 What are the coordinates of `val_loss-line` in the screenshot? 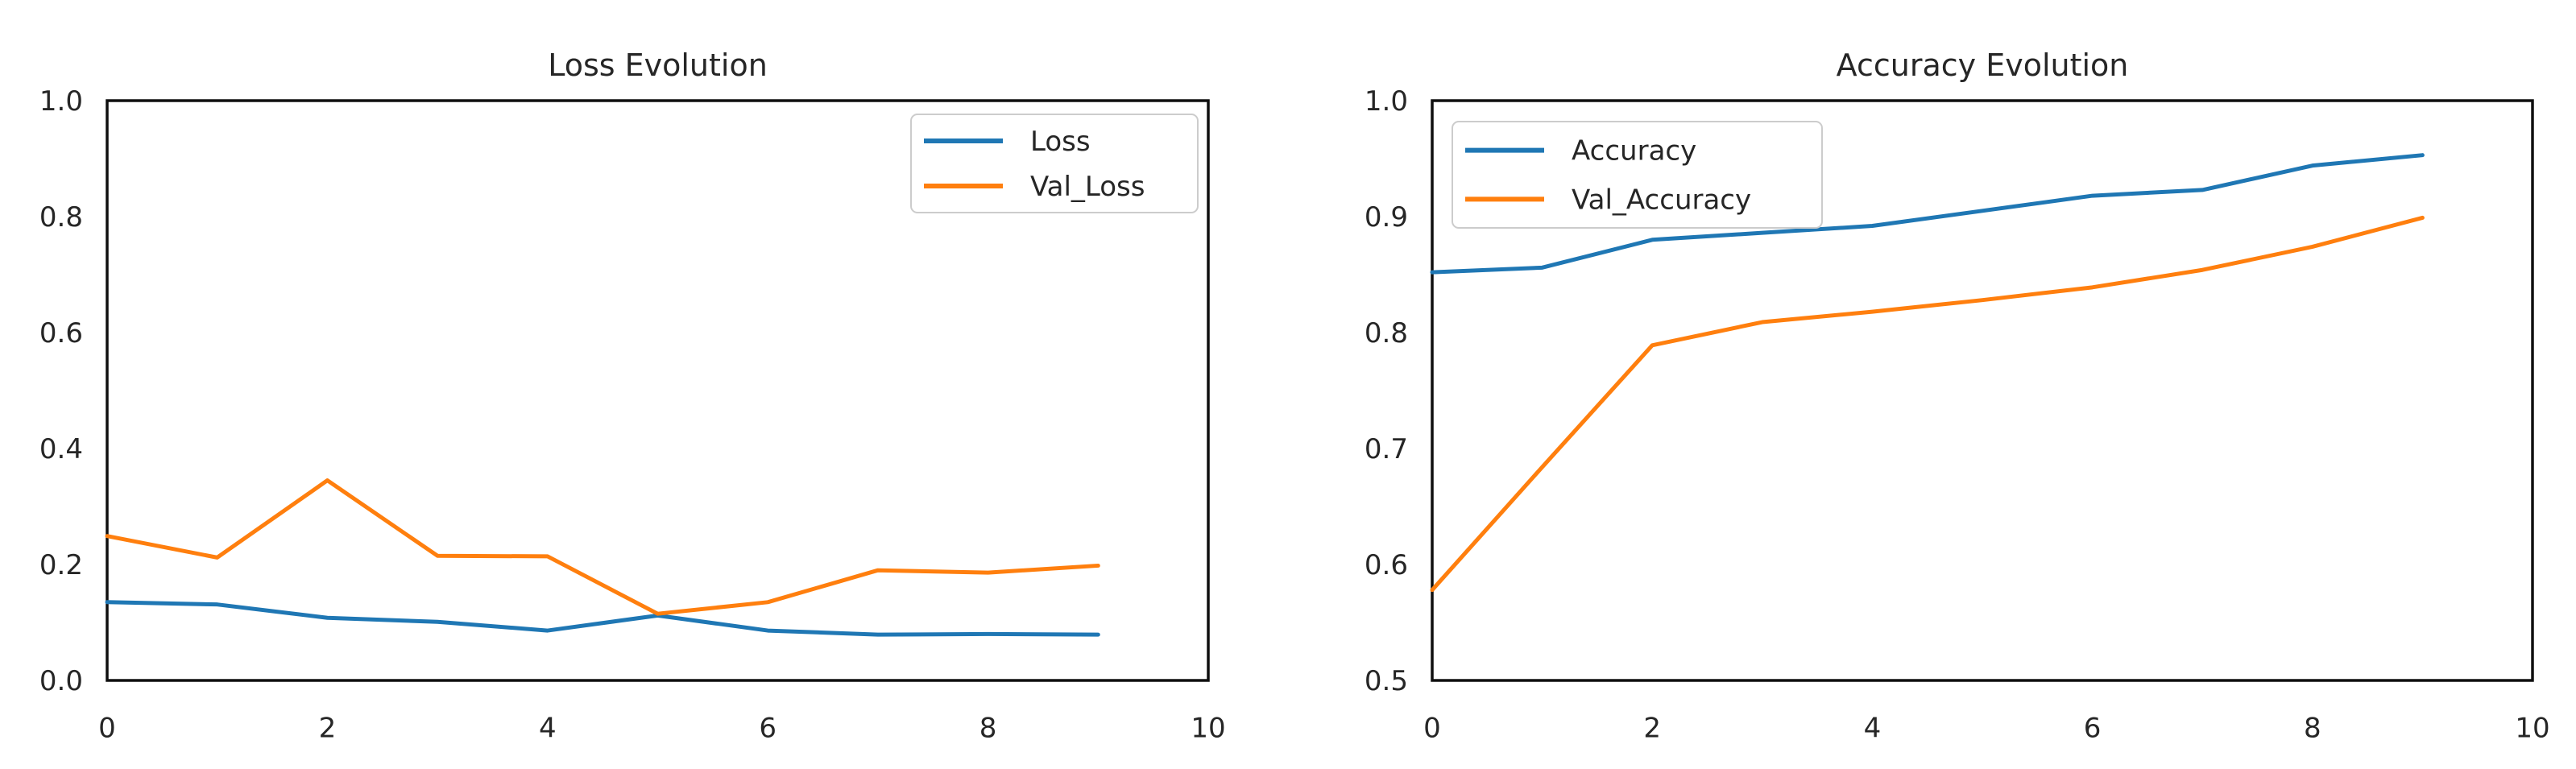 It's located at (602, 547).